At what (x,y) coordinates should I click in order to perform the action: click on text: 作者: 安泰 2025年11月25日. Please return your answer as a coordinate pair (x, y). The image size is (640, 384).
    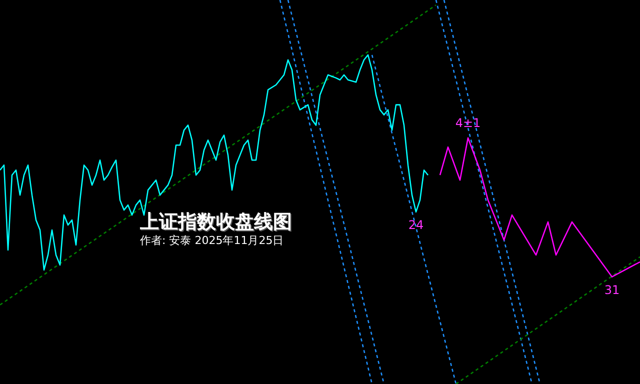
    Looking at the image, I should click on (212, 240).